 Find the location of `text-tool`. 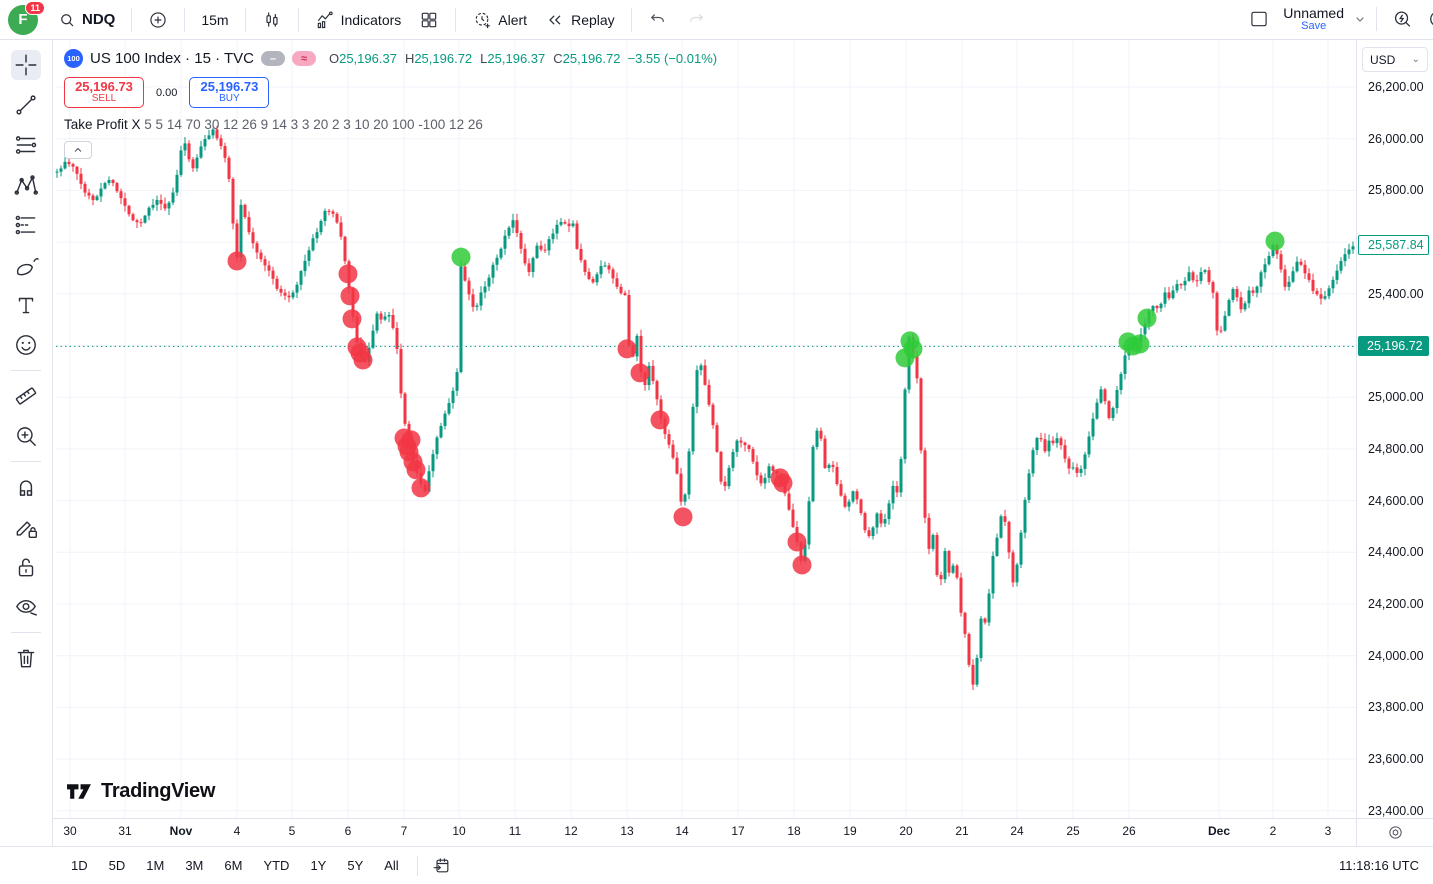

text-tool is located at coordinates (26, 305).